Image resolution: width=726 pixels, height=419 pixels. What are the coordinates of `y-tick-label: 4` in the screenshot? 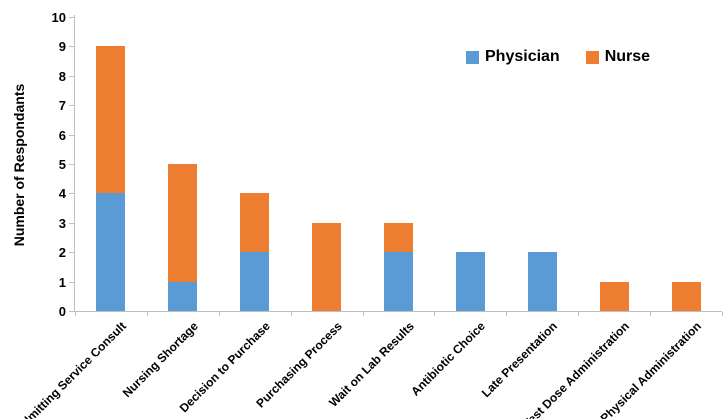 It's located at (62, 194).